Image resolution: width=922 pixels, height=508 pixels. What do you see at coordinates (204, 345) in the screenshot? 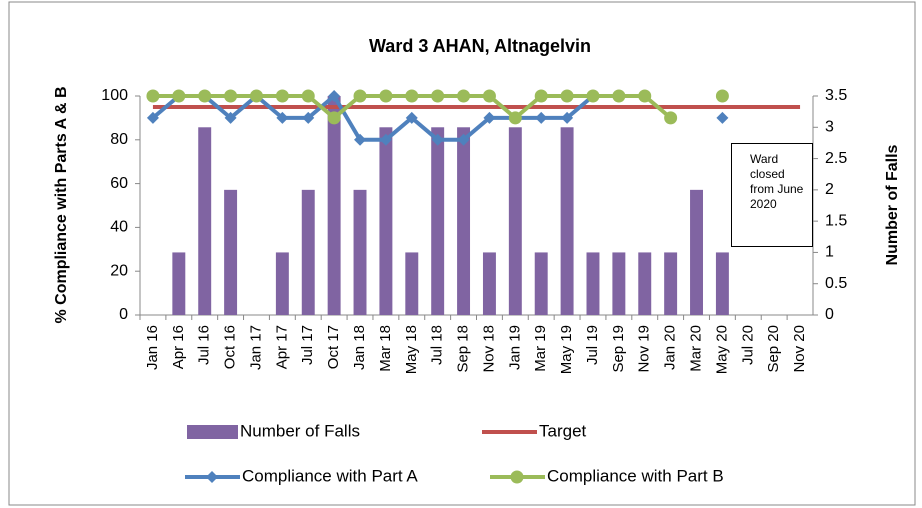
I see `x-tick-label: Jul 16` at bounding box center [204, 345].